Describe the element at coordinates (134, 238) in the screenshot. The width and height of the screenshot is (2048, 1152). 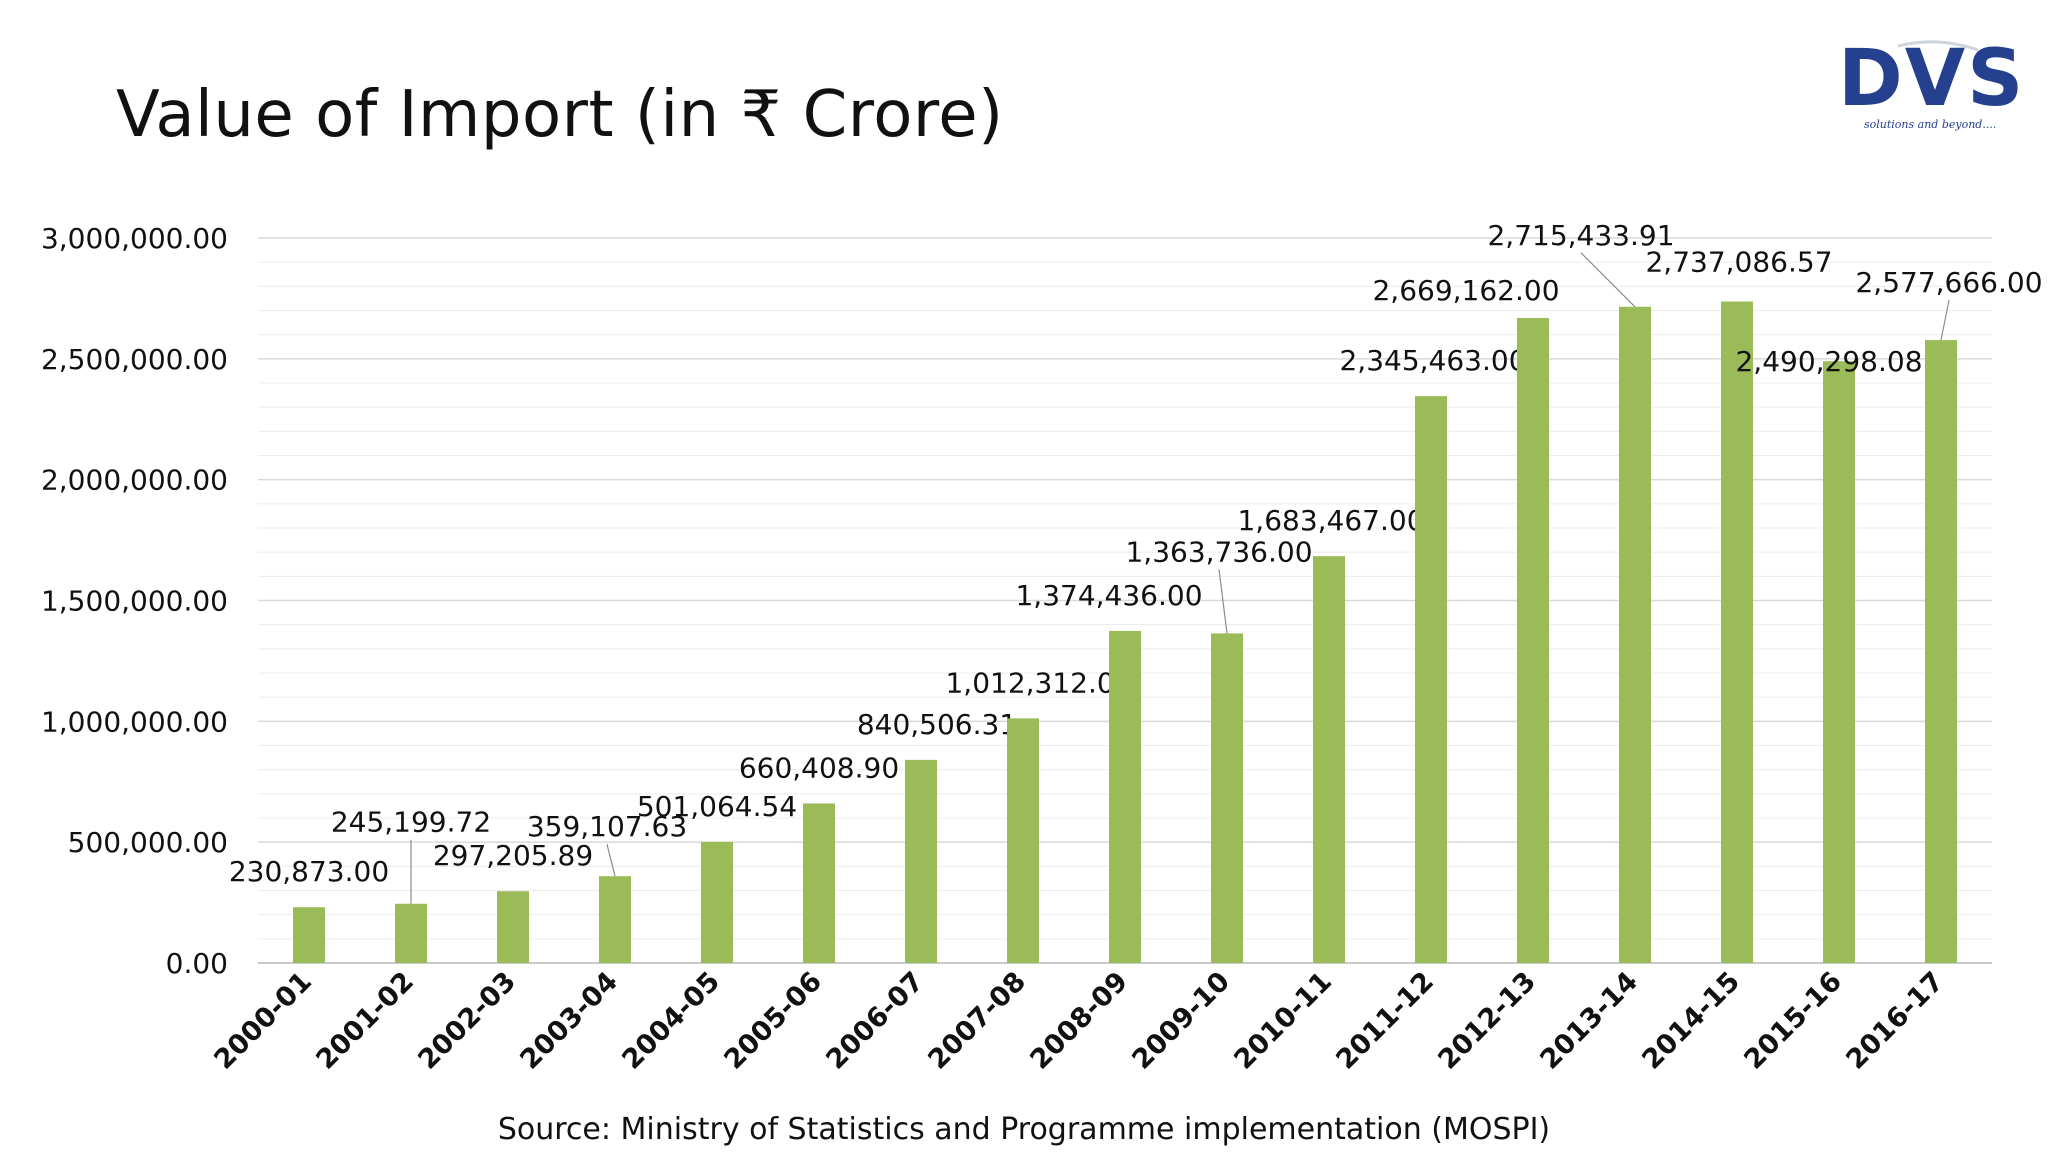
I see `y-tick-label: 3,000,000.00` at that location.